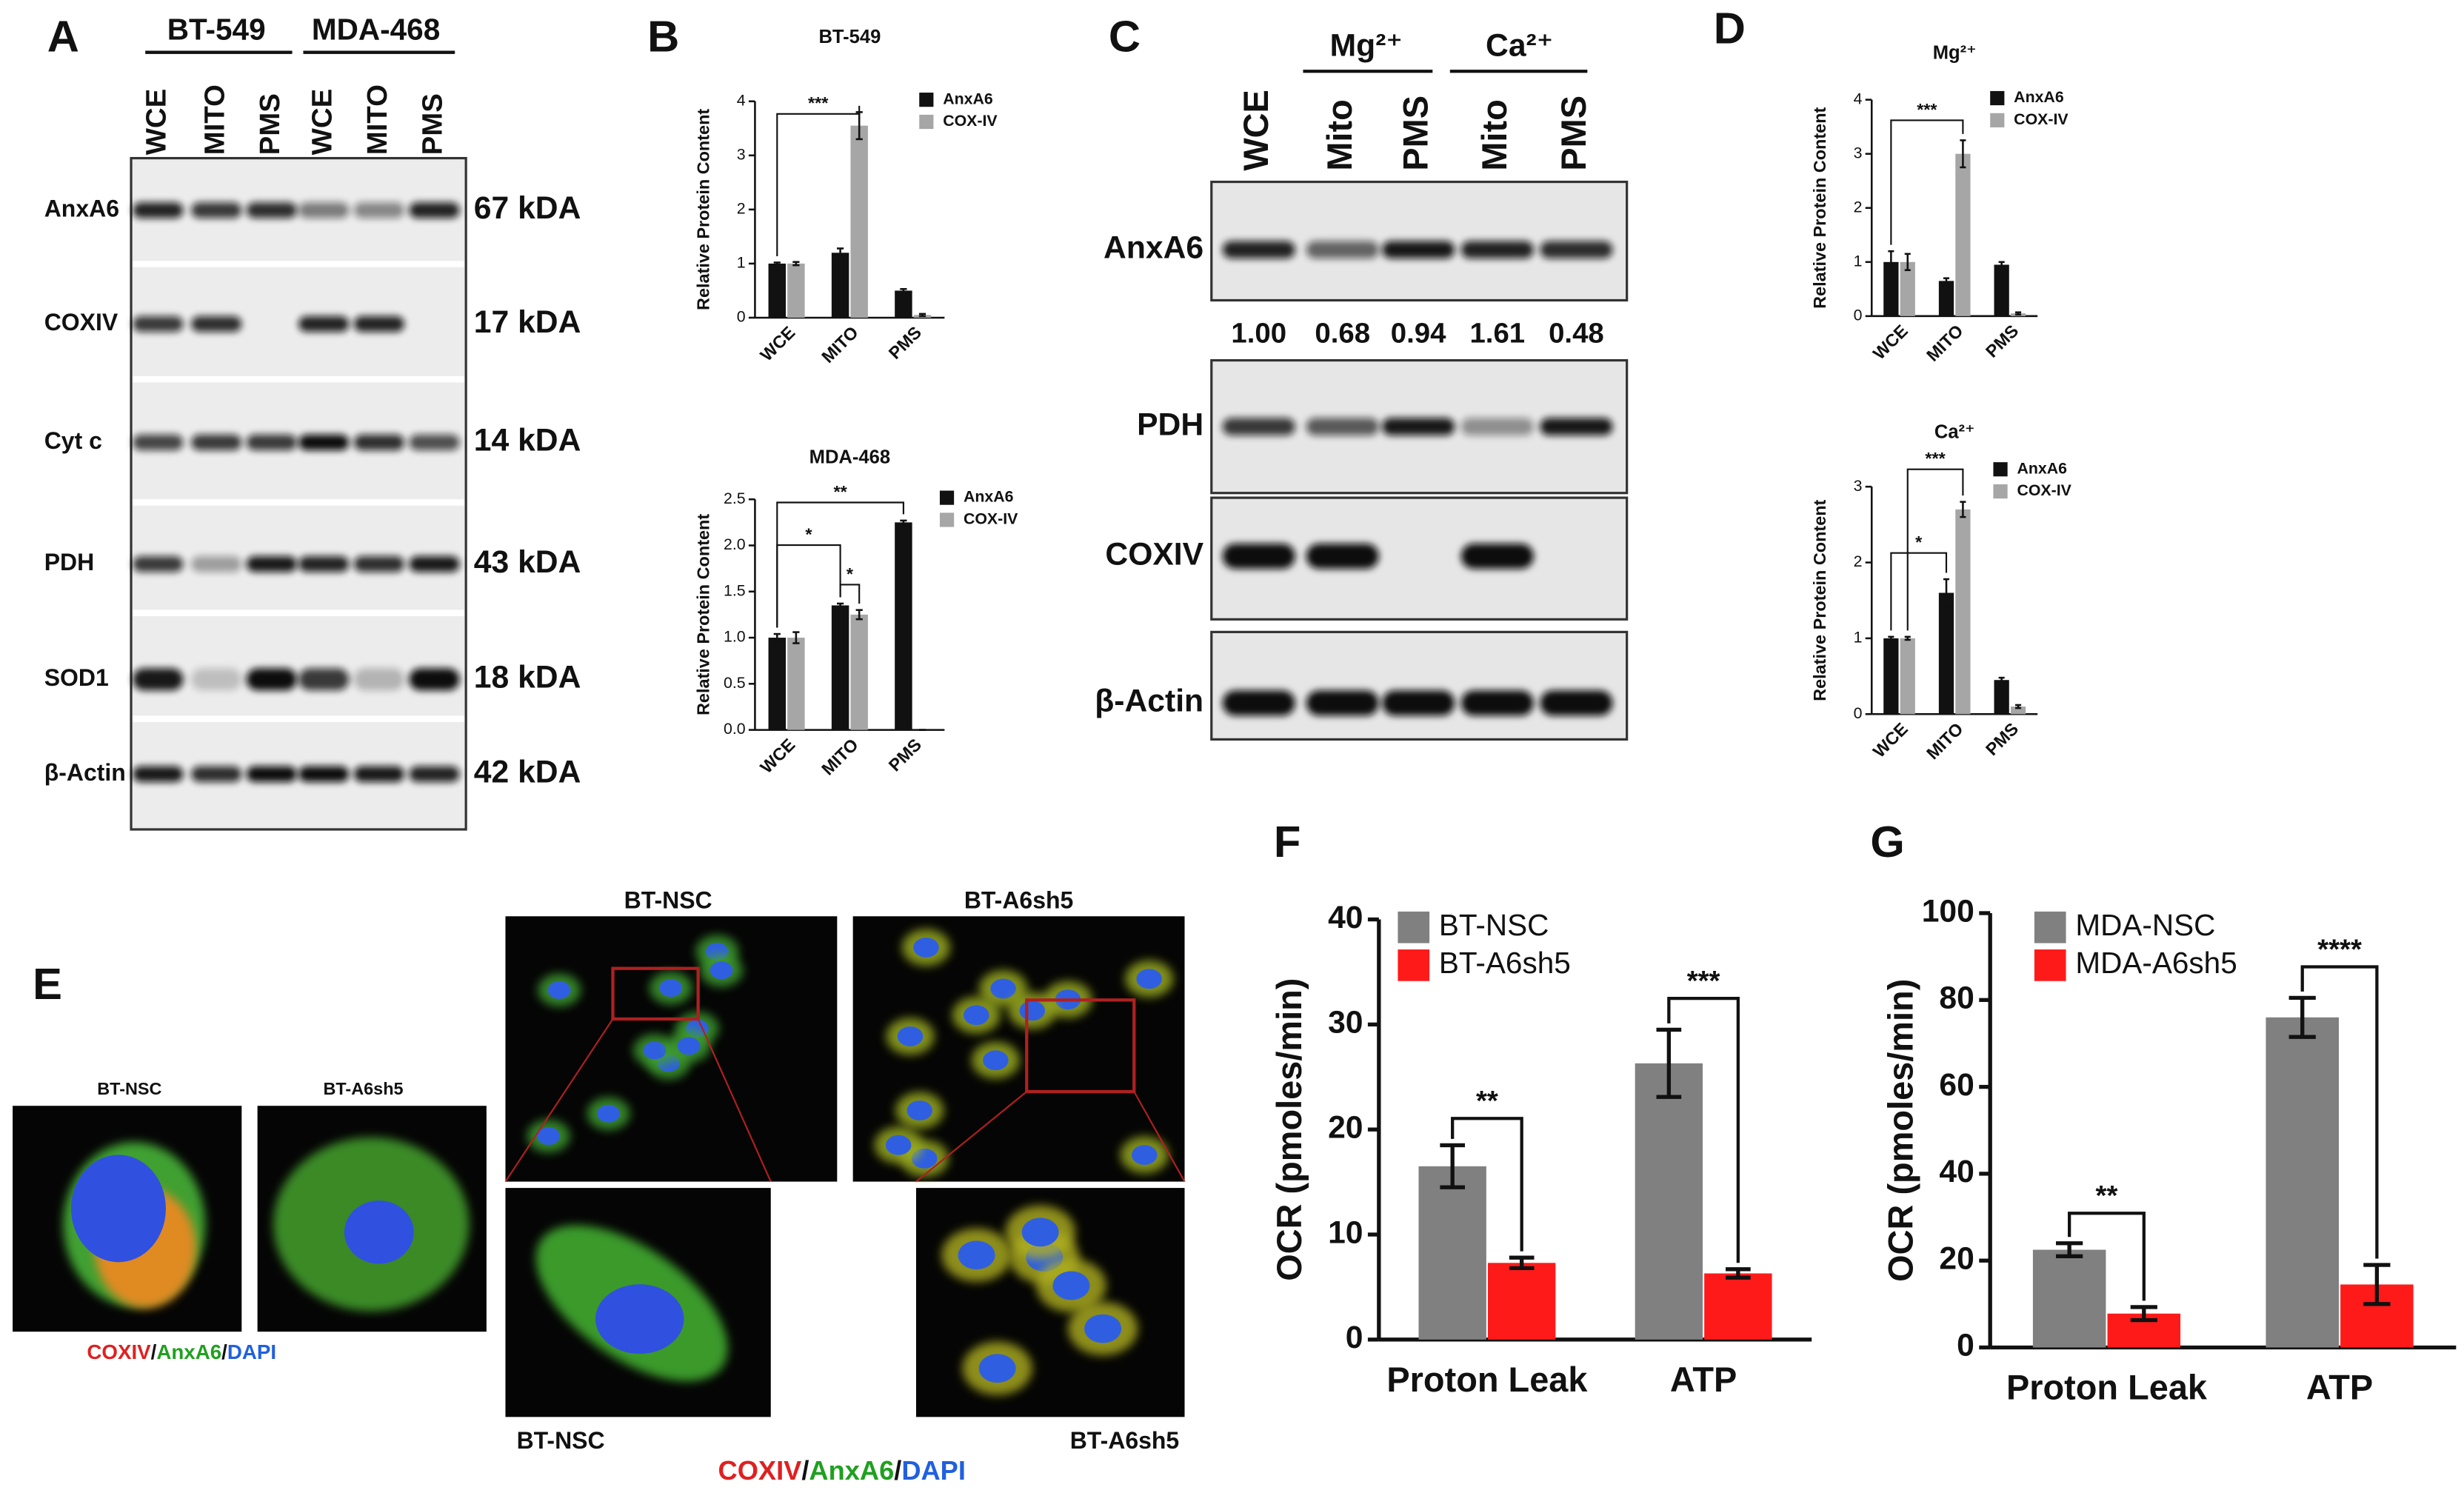  What do you see at coordinates (1419, 334) in the screenshot?
I see `quant-label: 0.94` at bounding box center [1419, 334].